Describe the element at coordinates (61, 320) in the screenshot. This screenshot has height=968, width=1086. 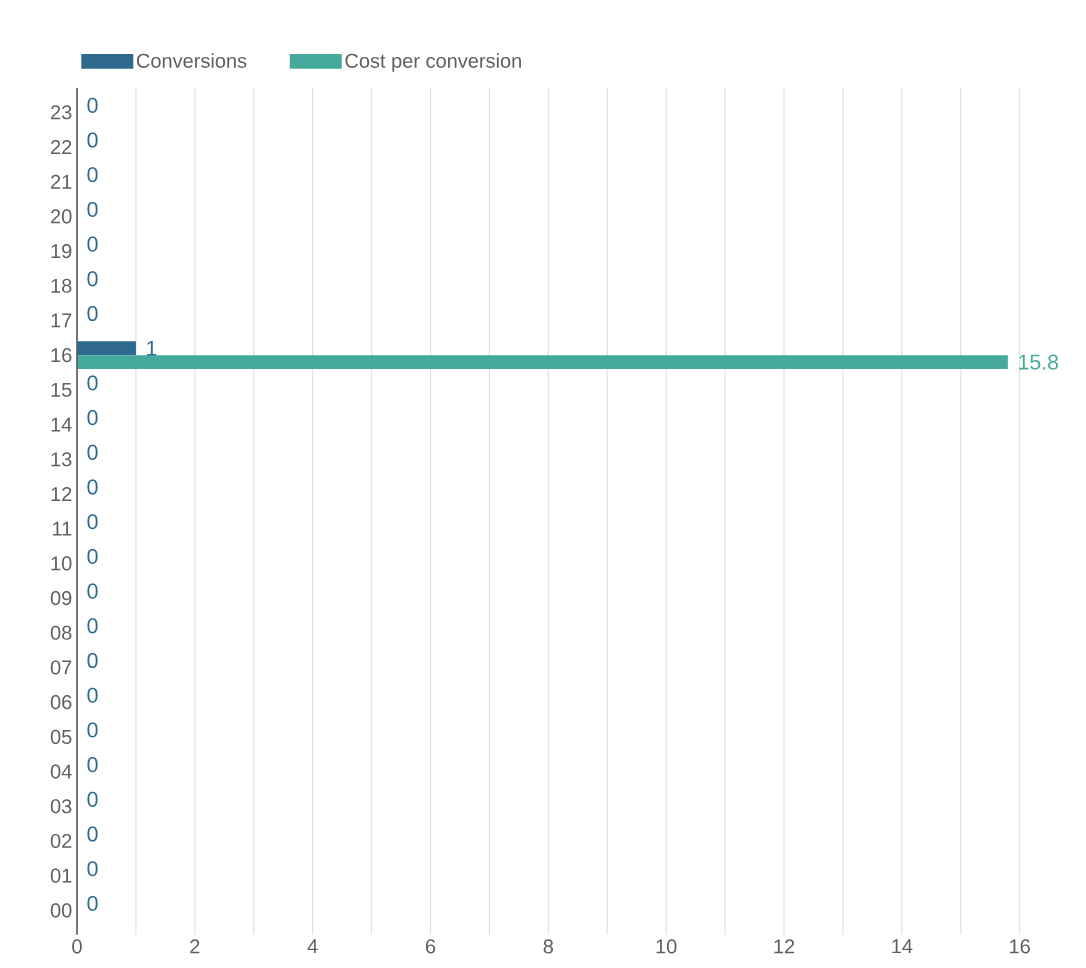
I see `y-tick-label: 17` at that location.